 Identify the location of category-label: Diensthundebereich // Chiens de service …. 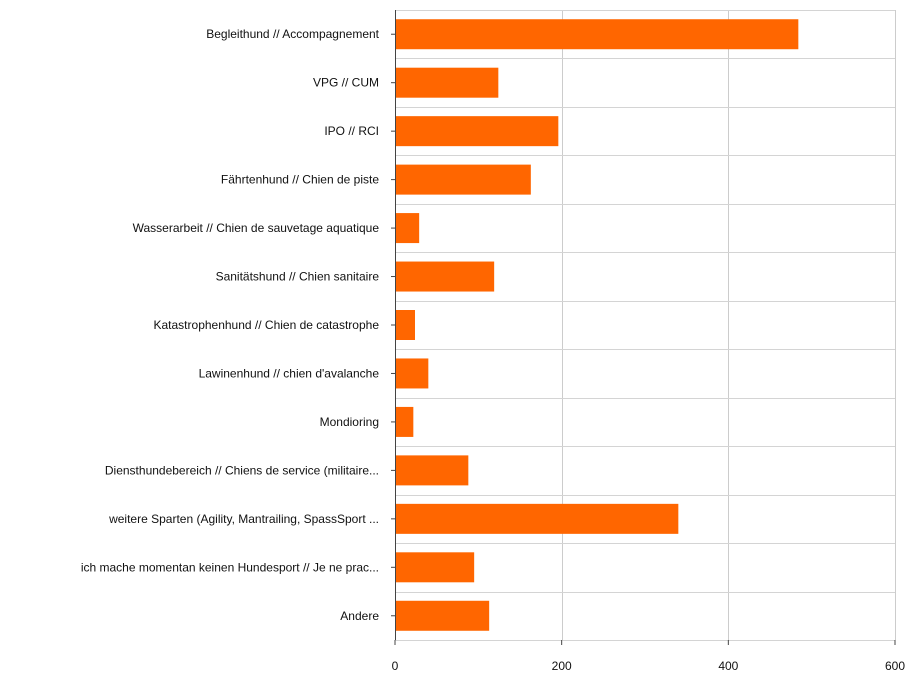
(242, 470).